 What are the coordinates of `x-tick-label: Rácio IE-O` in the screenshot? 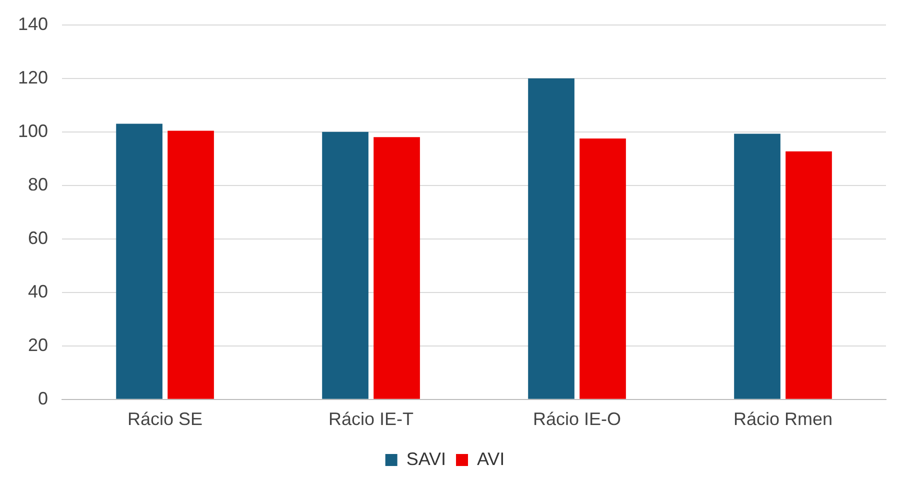 It's located at (577, 419).